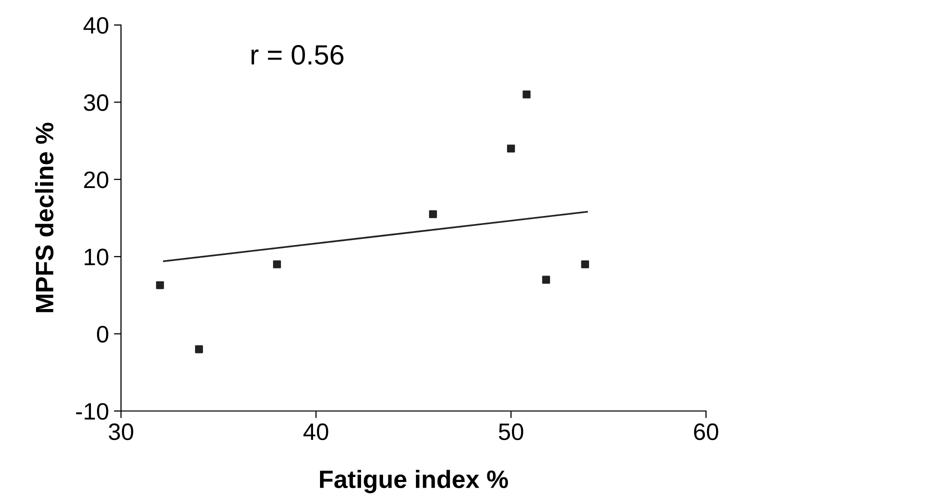 This screenshot has width=942, height=502. What do you see at coordinates (95, 25) in the screenshot?
I see `y-tick-label: 40` at bounding box center [95, 25].